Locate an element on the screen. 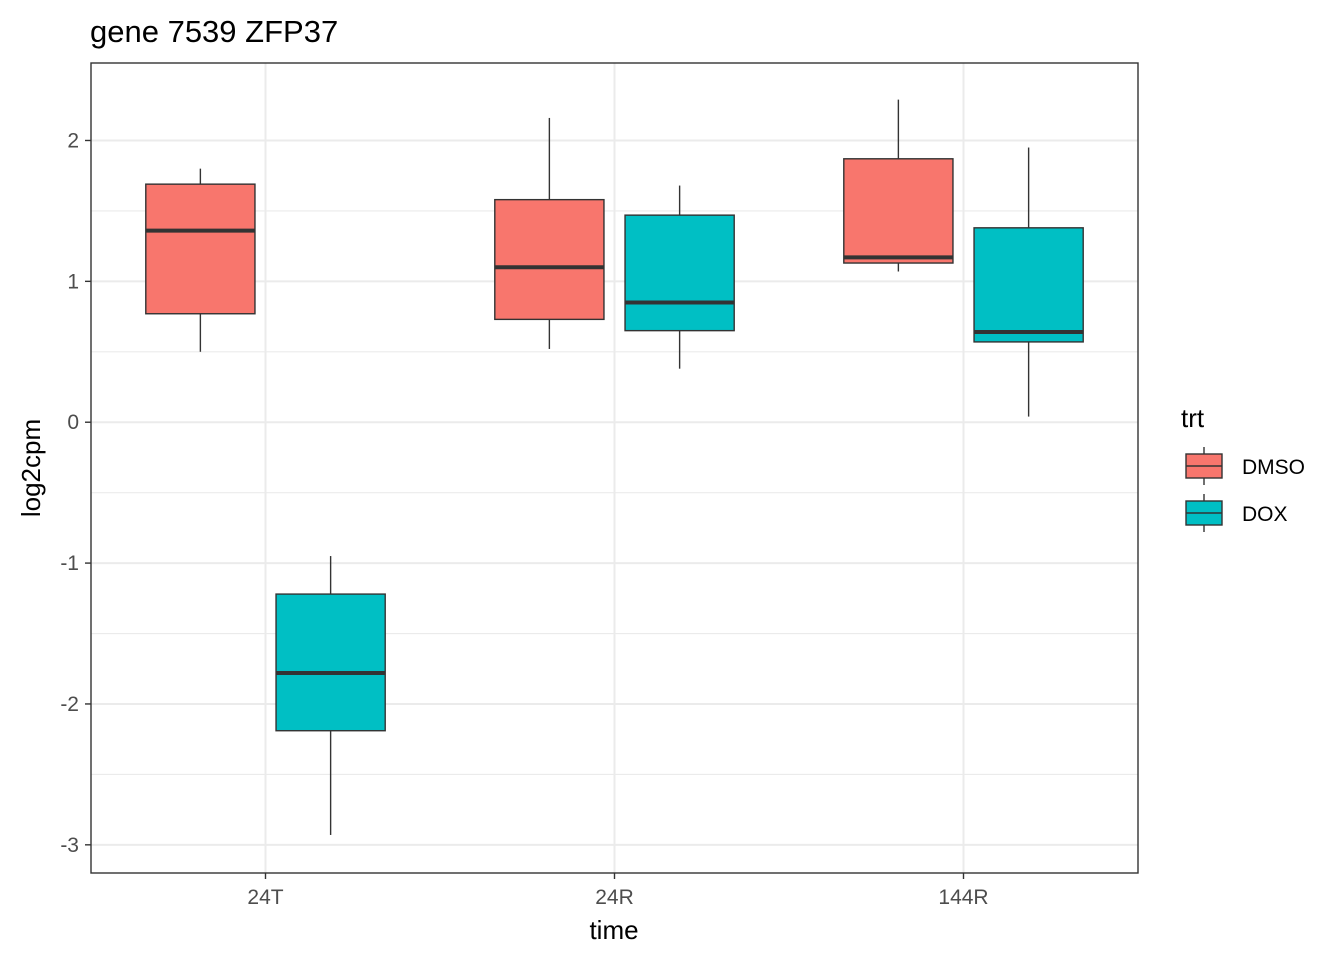 The width and height of the screenshot is (1344, 960). legend-entry-dmso: DMSO is located at coordinates (1245, 466).